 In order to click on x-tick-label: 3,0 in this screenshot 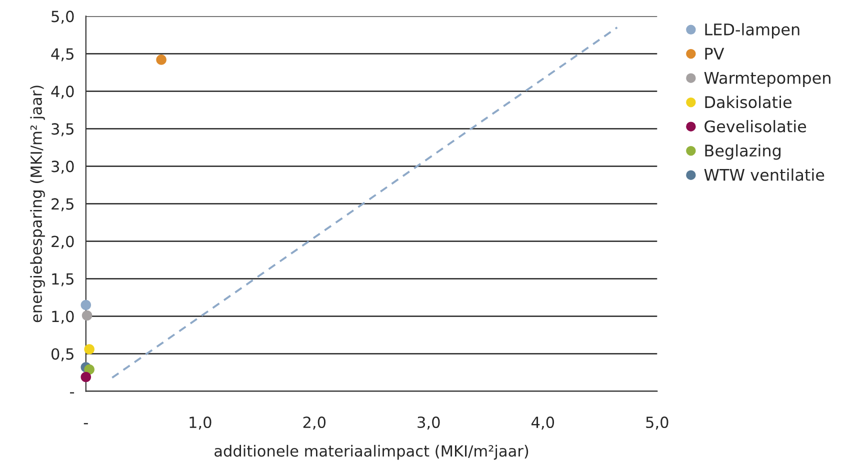, I will do `click(429, 423)`.